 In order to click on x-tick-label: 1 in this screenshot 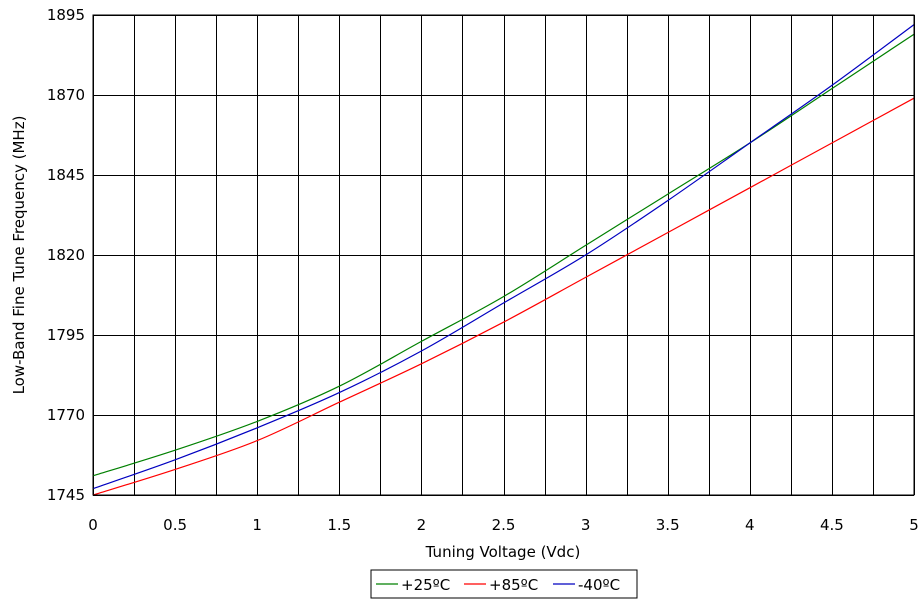, I will do `click(257, 525)`.